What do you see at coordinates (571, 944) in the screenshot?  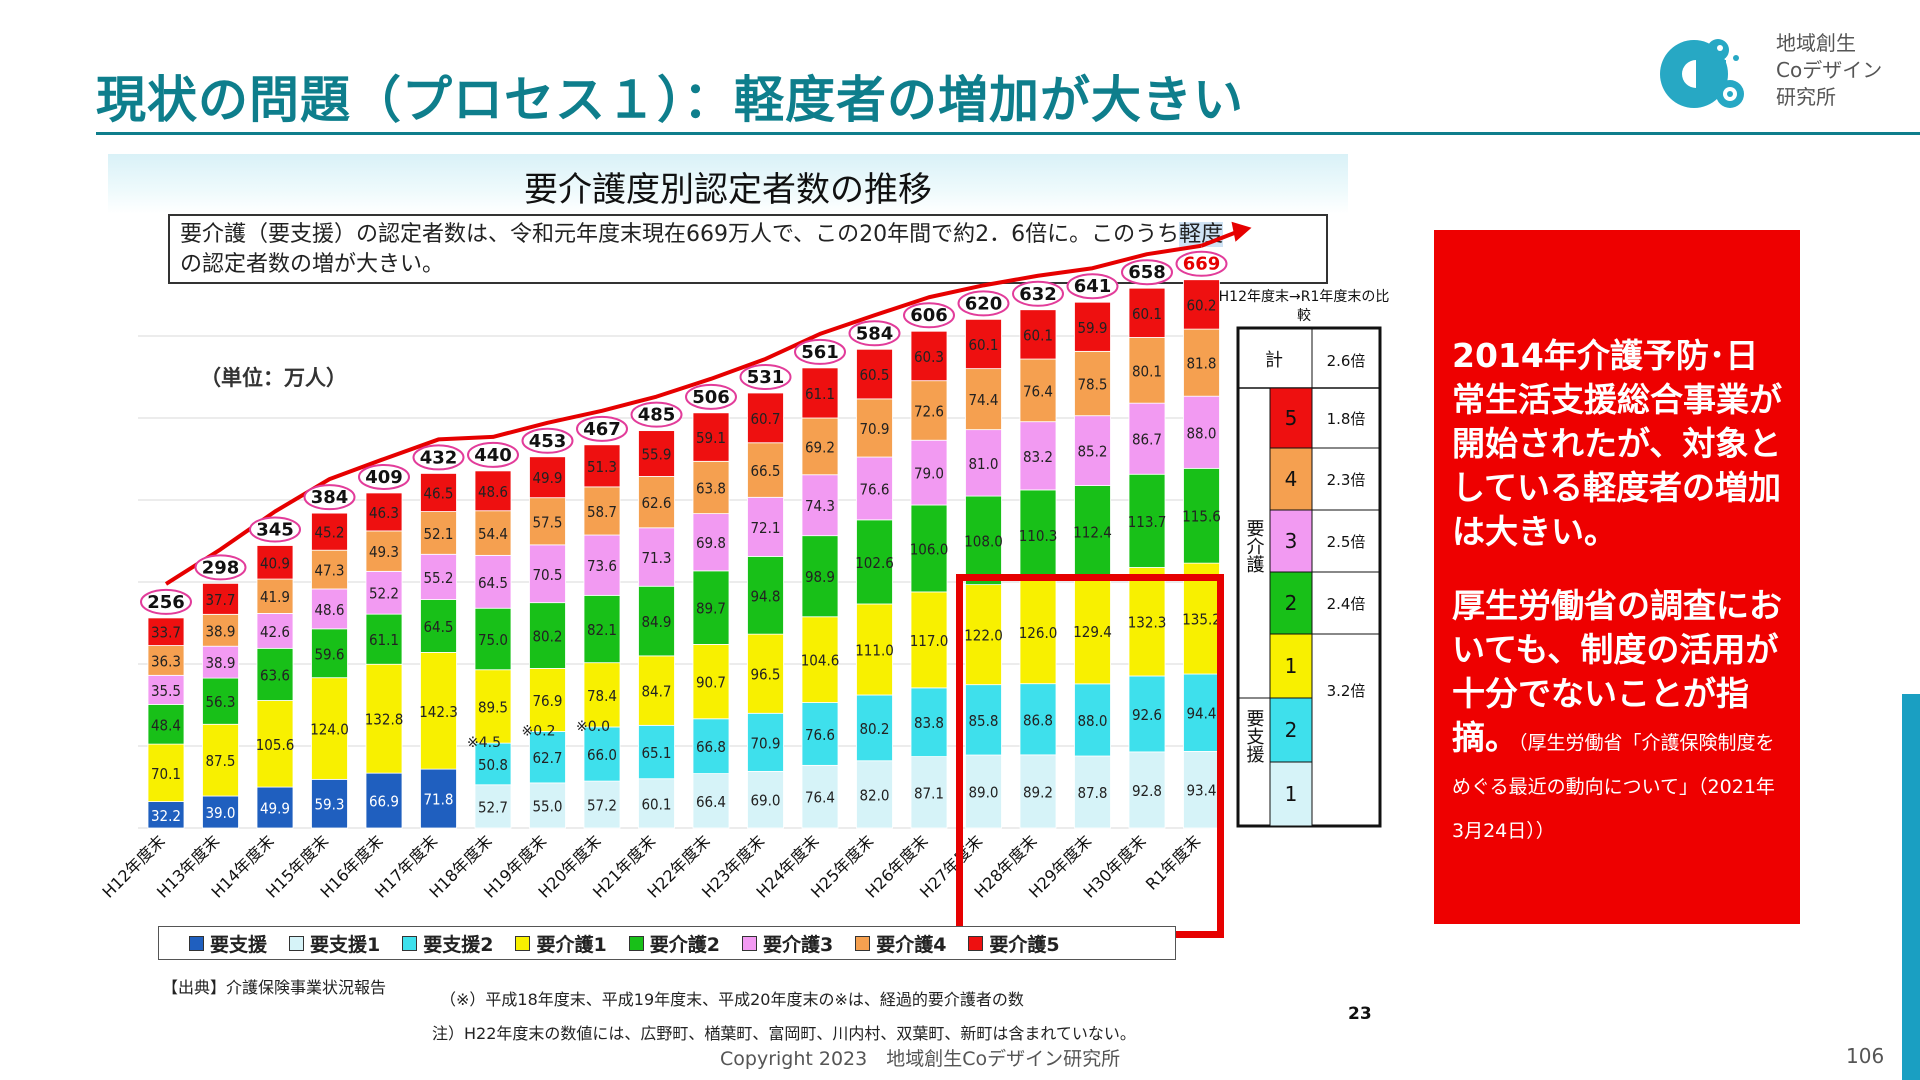 I see `legend-label: 要介護1` at bounding box center [571, 944].